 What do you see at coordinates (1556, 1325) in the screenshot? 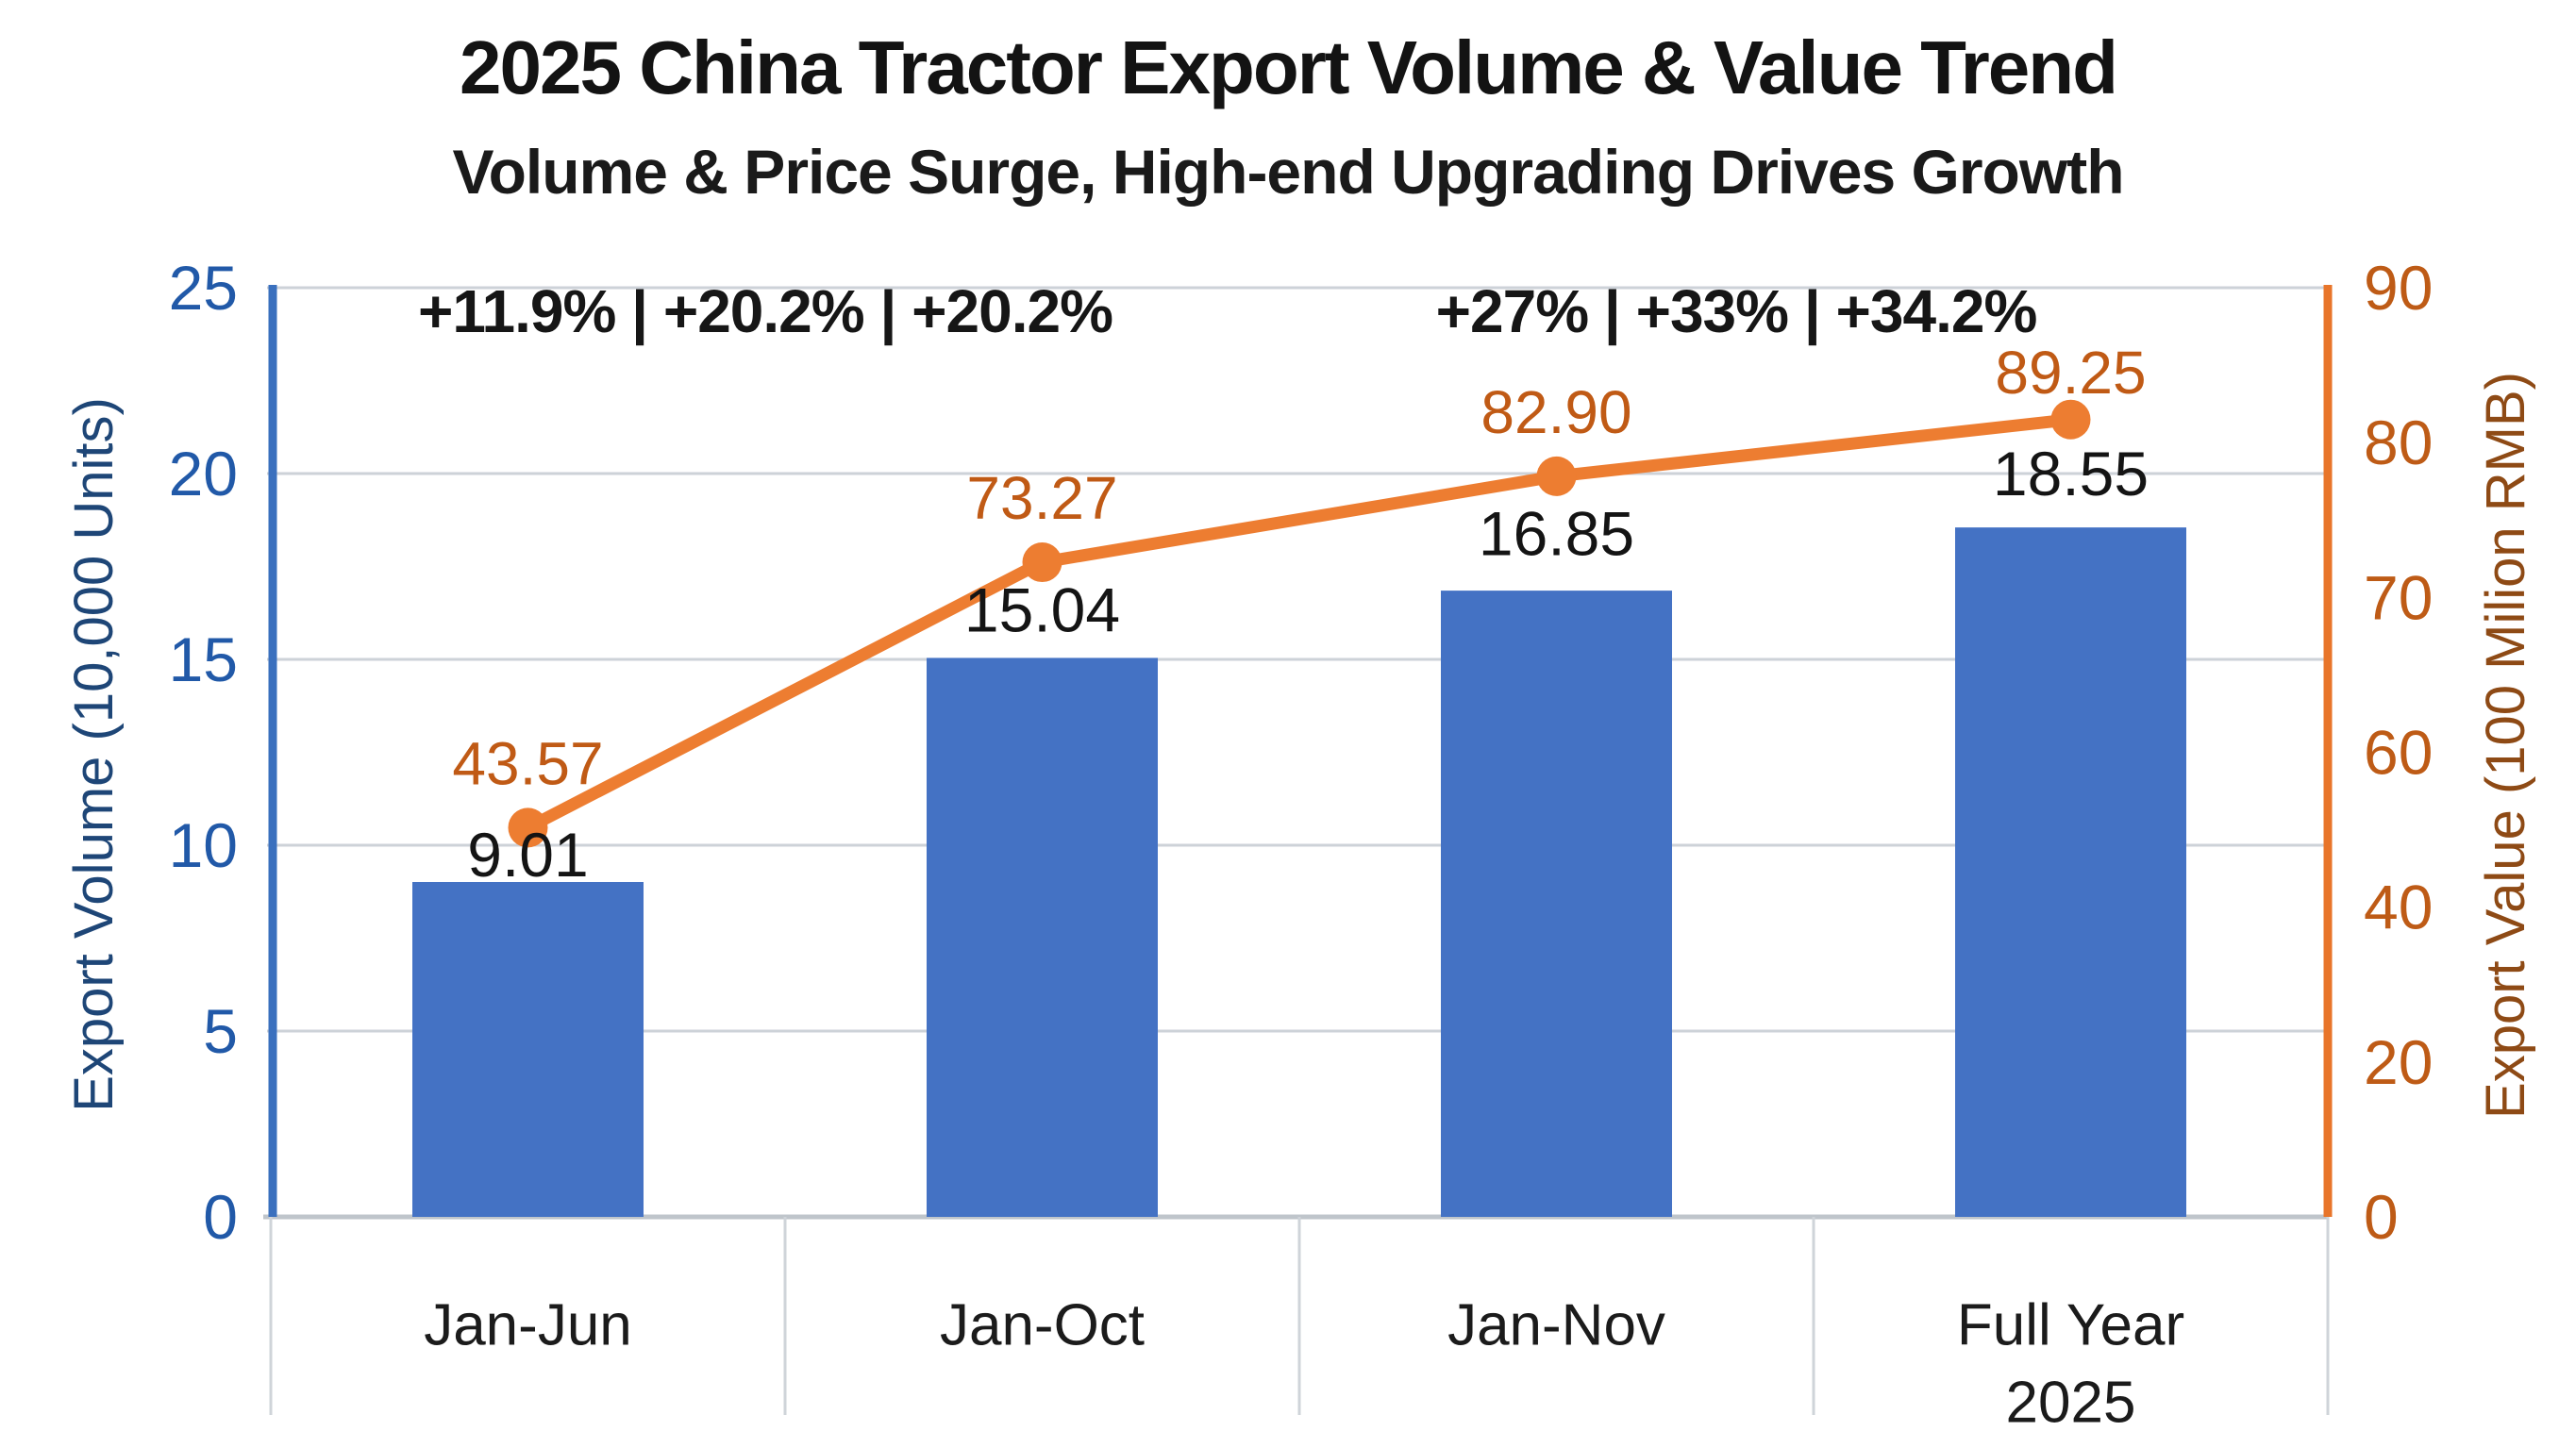
I see `category-label: Jan-Nov` at bounding box center [1556, 1325].